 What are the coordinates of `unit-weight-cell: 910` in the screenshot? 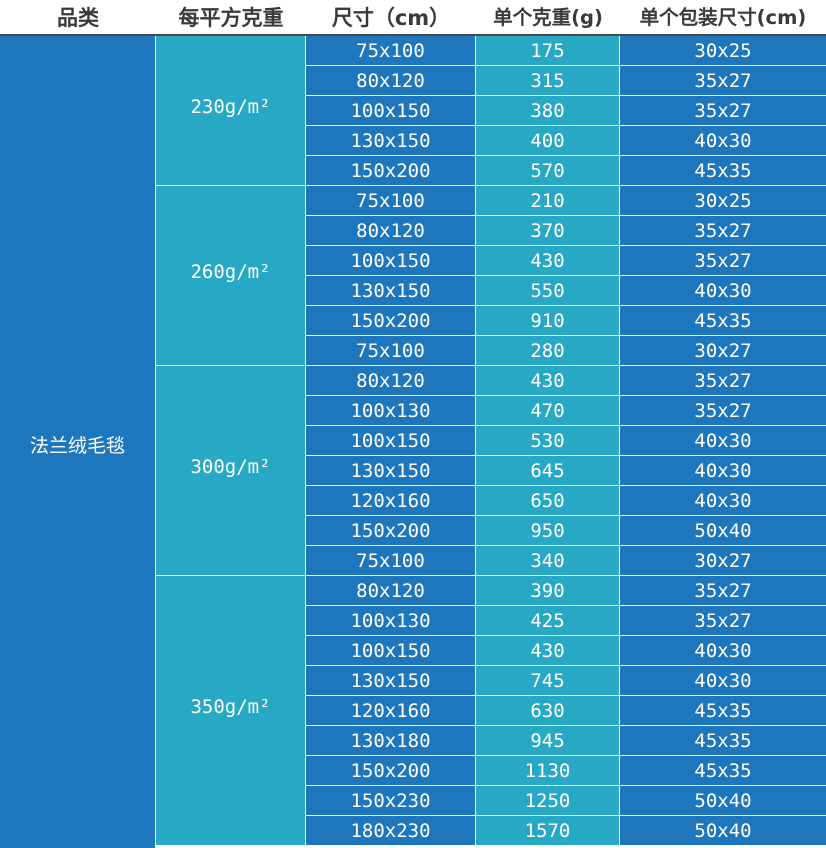 It's located at (548, 321).